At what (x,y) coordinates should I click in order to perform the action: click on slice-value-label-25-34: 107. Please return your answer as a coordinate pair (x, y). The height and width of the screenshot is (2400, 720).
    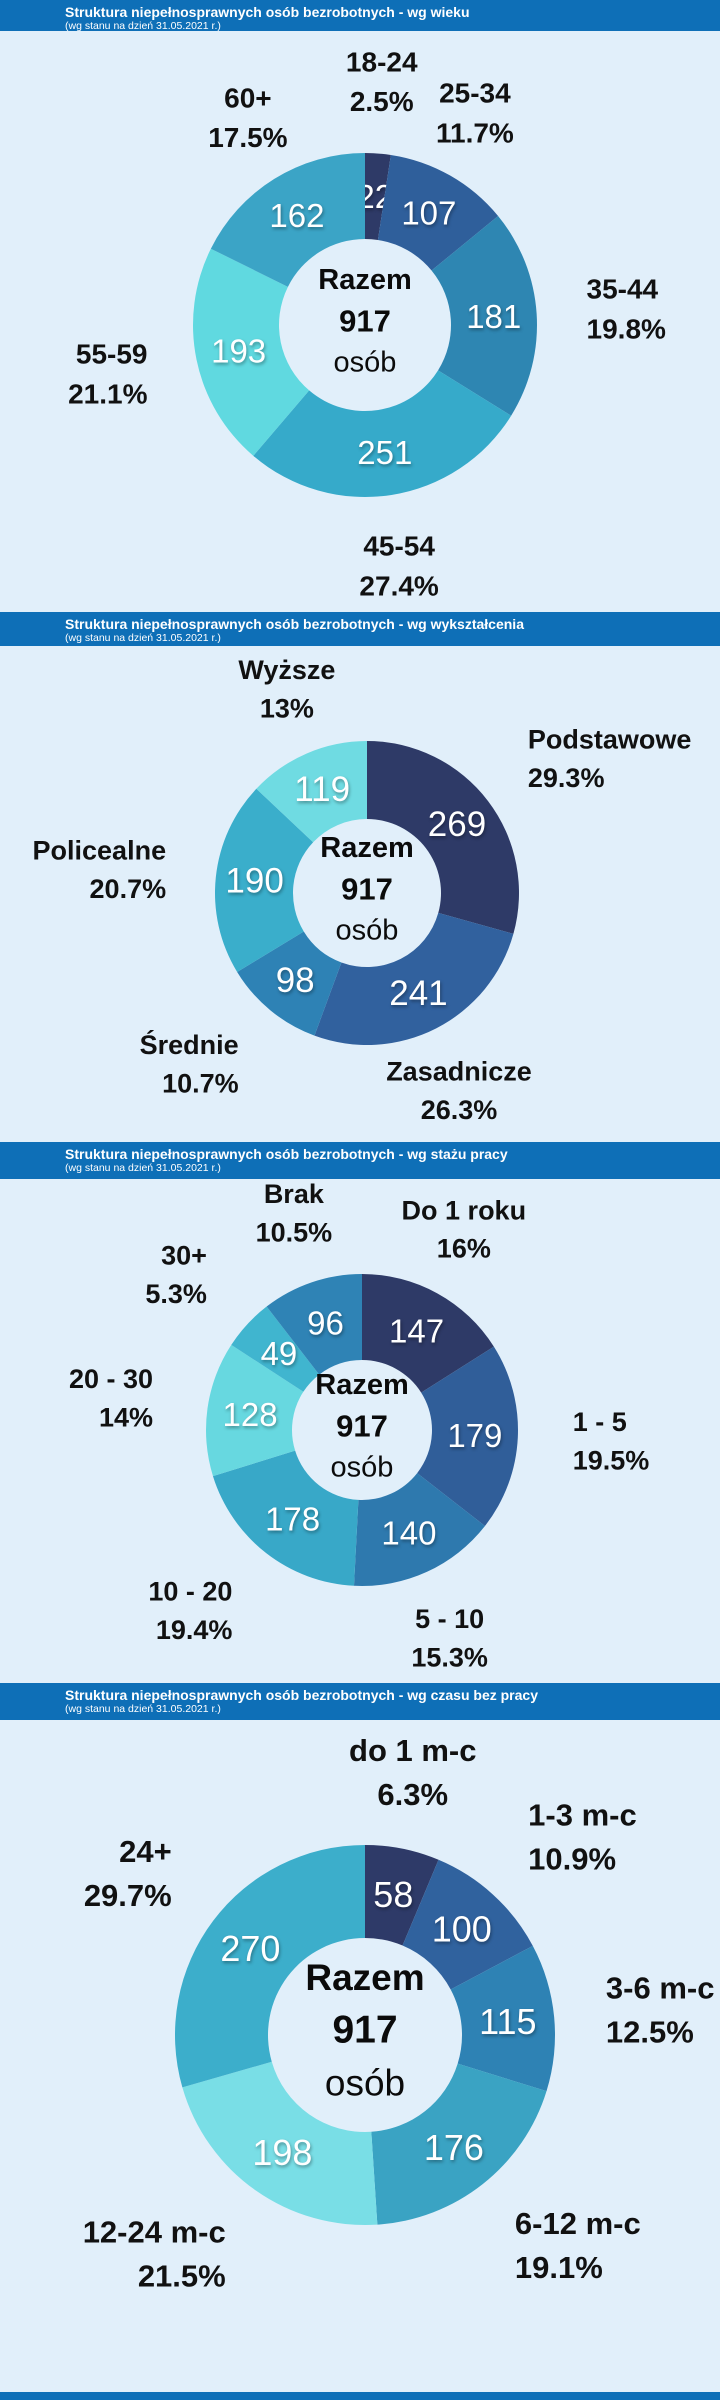
    Looking at the image, I should click on (428, 212).